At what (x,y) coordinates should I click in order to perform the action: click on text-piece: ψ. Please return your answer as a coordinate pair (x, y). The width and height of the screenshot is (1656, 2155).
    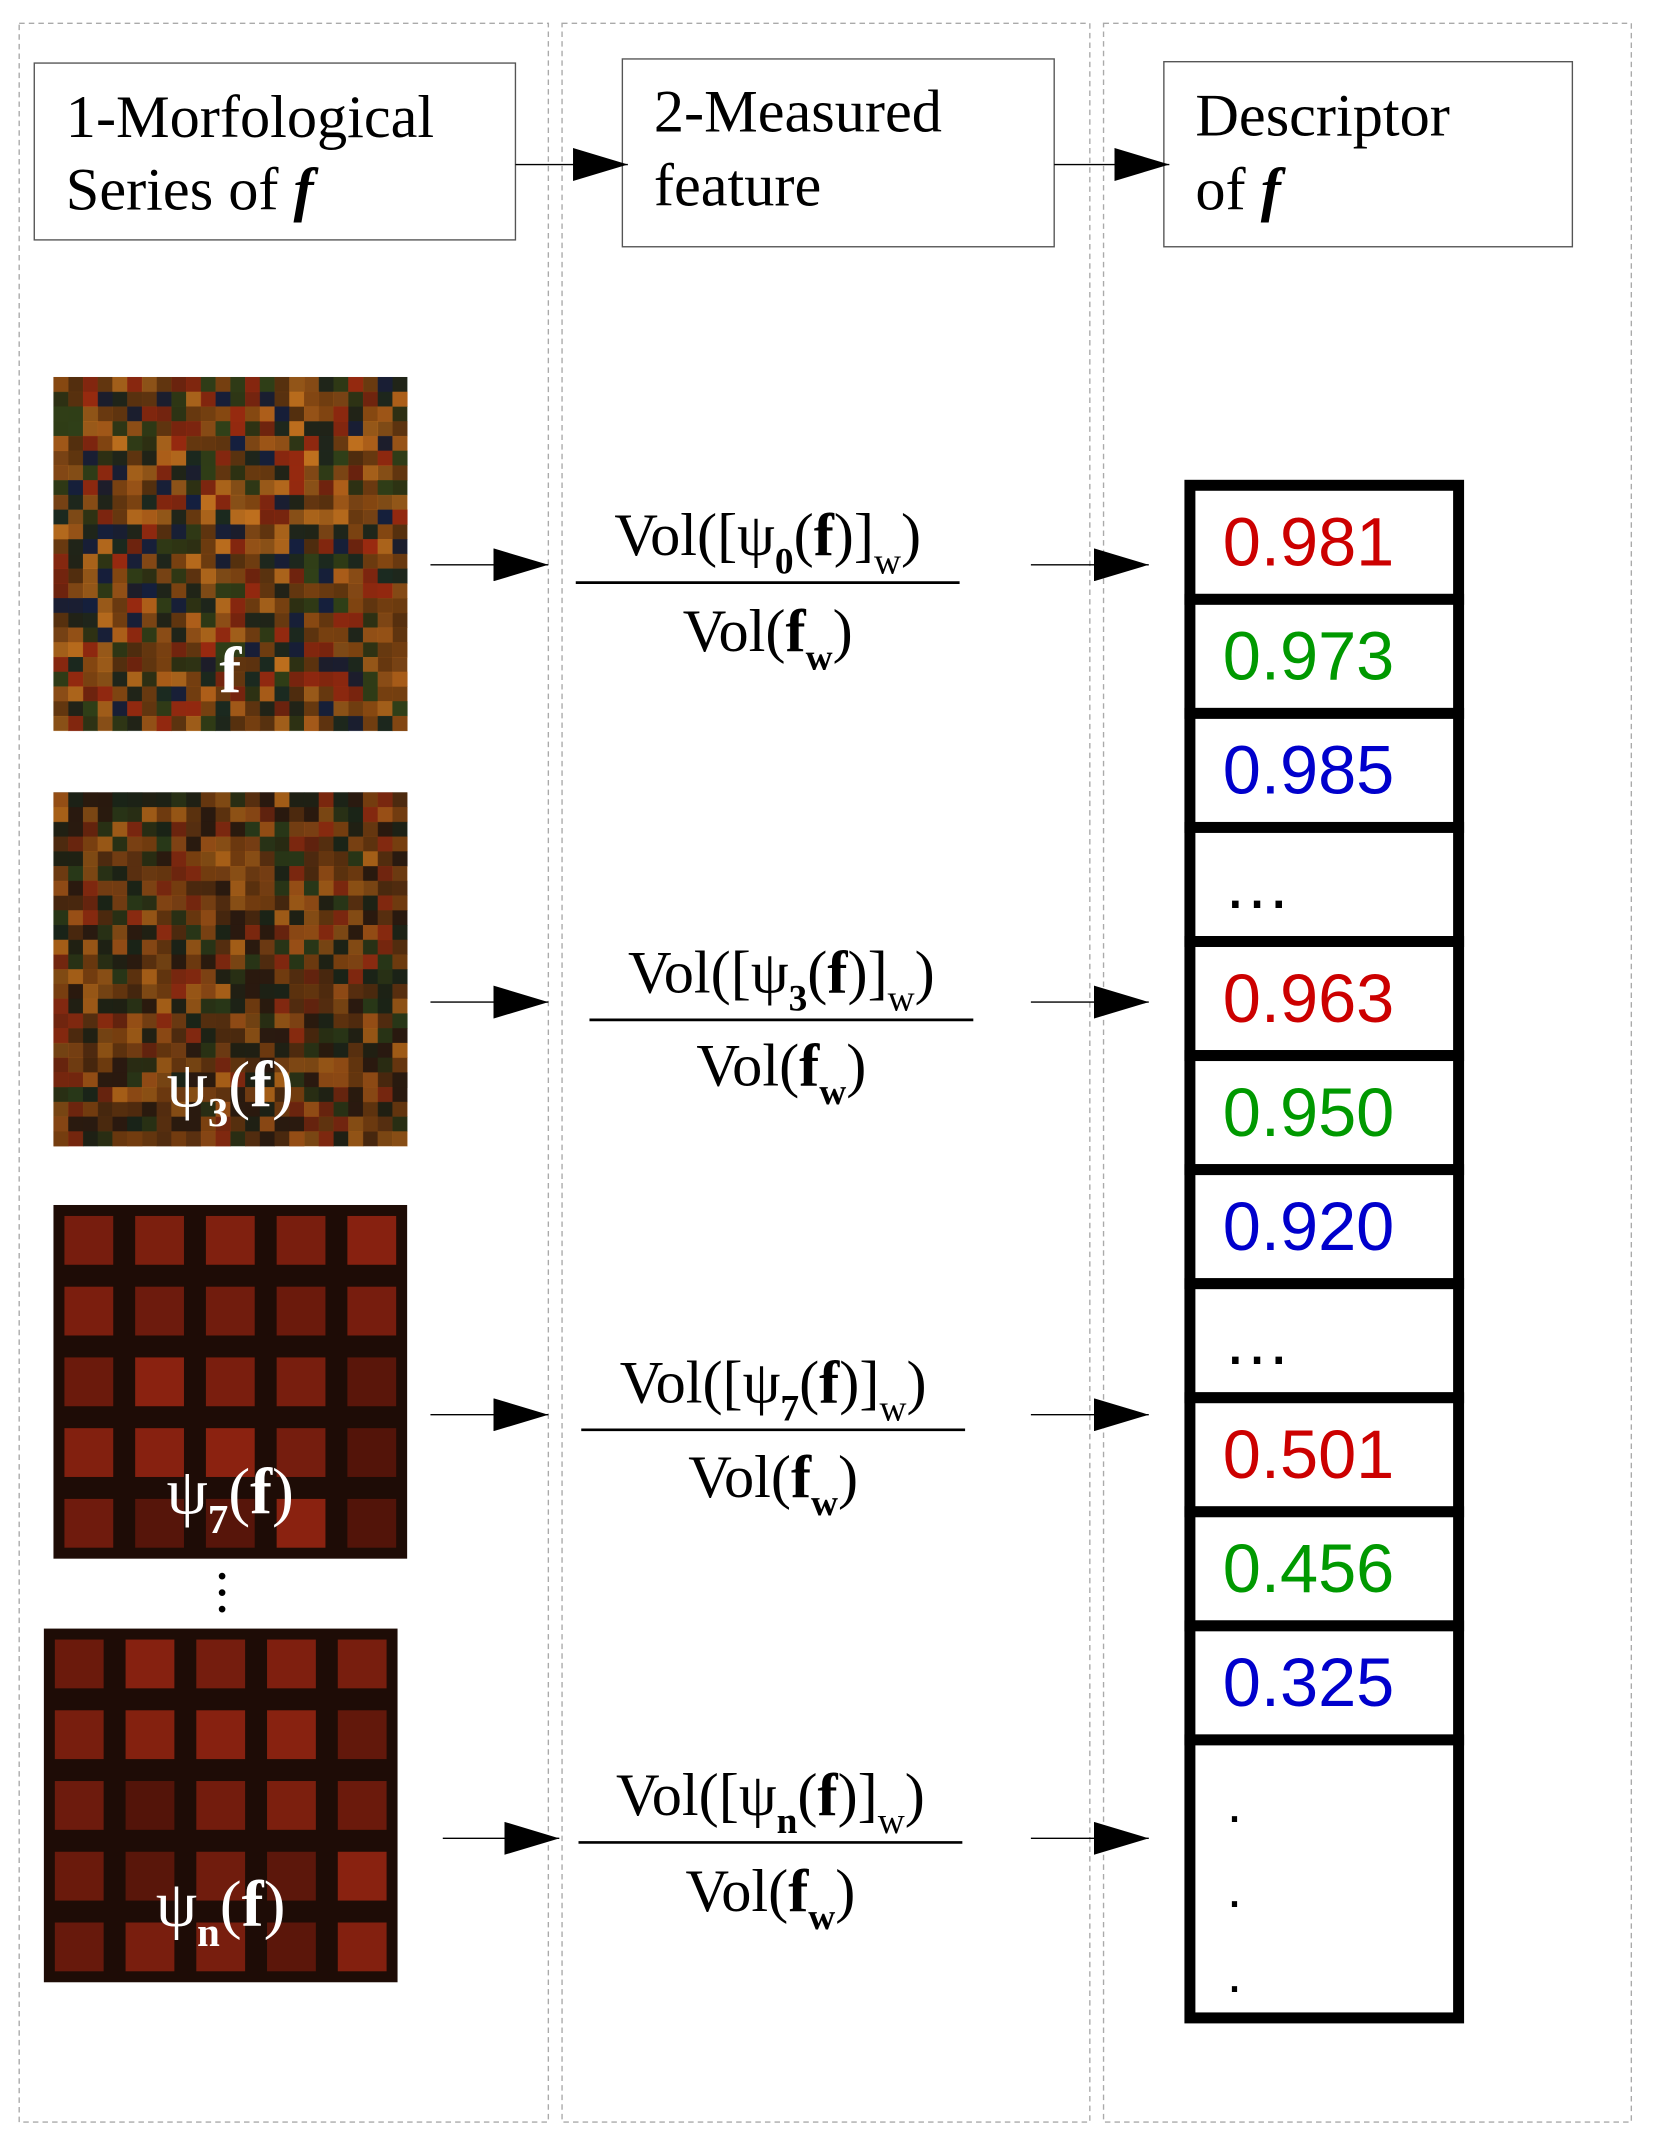
    Looking at the image, I should click on (756, 535).